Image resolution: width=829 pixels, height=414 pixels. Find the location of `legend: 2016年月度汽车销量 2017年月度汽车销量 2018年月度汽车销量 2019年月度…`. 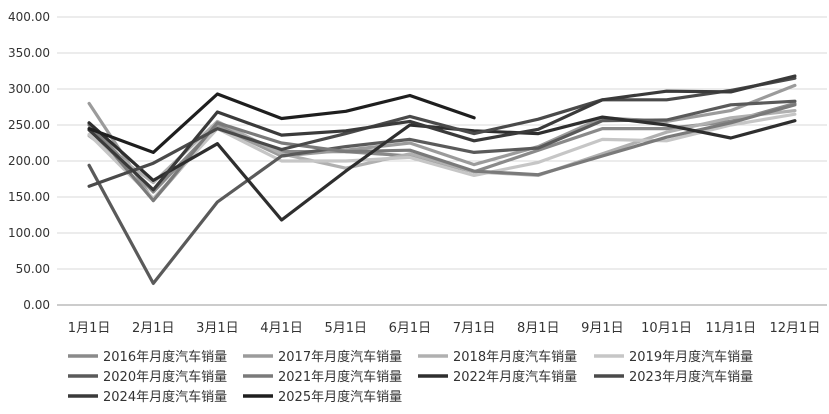

legend: 2016年月度汽车销量 2017年月度汽车销量 2018年月度汽车销量 2019年月度… is located at coordinates (410, 377).